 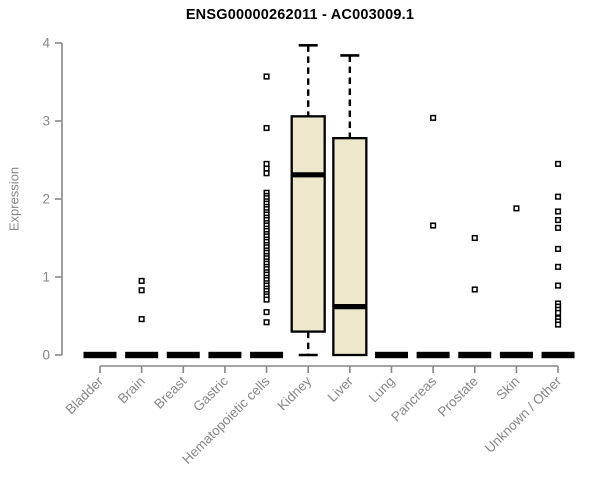 I want to click on x-tick-label: Unknown / Other, so click(x=523, y=414).